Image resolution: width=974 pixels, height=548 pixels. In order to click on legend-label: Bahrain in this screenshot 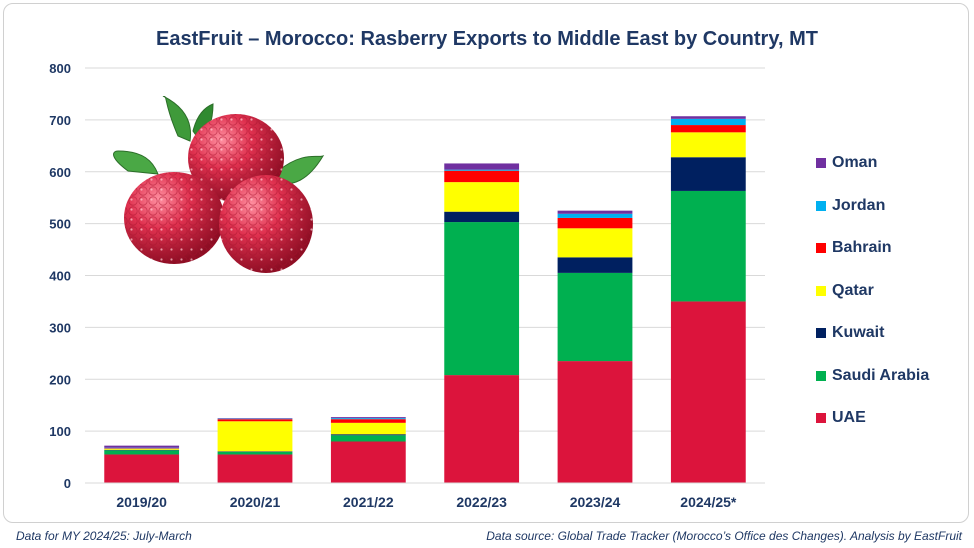, I will do `click(862, 248)`.